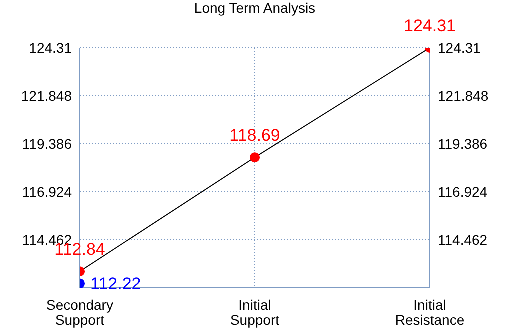 This screenshot has height=330, width=510. What do you see at coordinates (50, 48) in the screenshot?
I see `y-tick-label: 124.31` at bounding box center [50, 48].